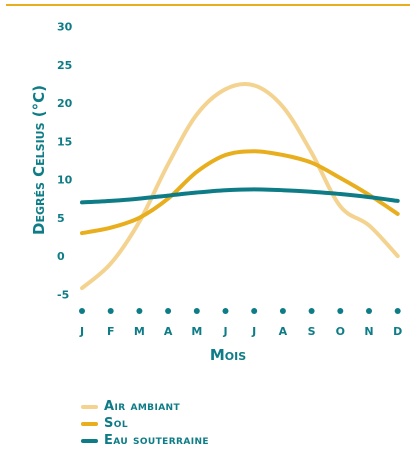 This screenshot has width=416, height=468. I want to click on y-tick-label: 10, so click(65, 180).